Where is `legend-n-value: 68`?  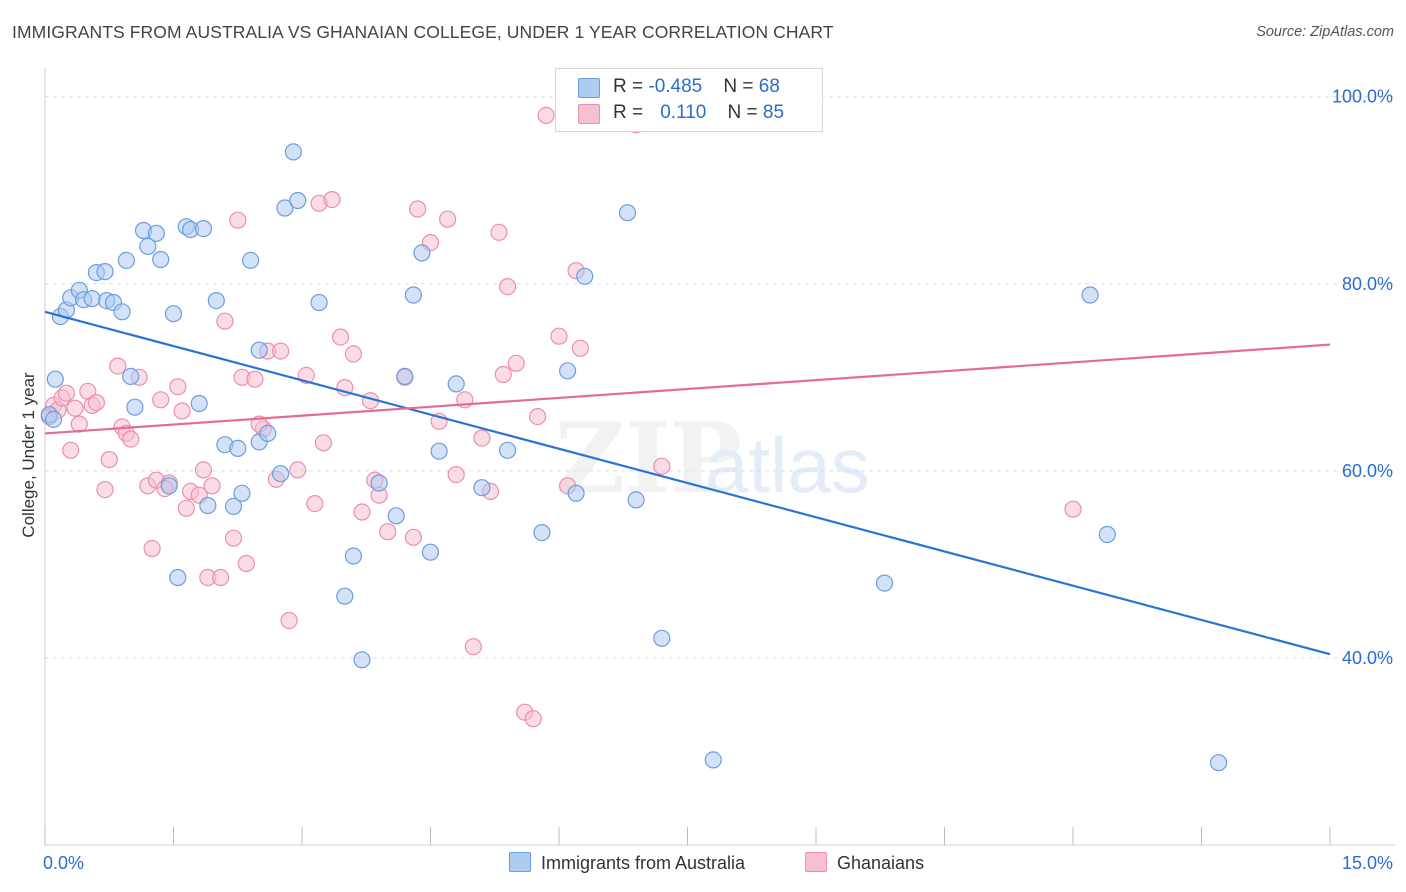 legend-n-value: 68 is located at coordinates (769, 86).